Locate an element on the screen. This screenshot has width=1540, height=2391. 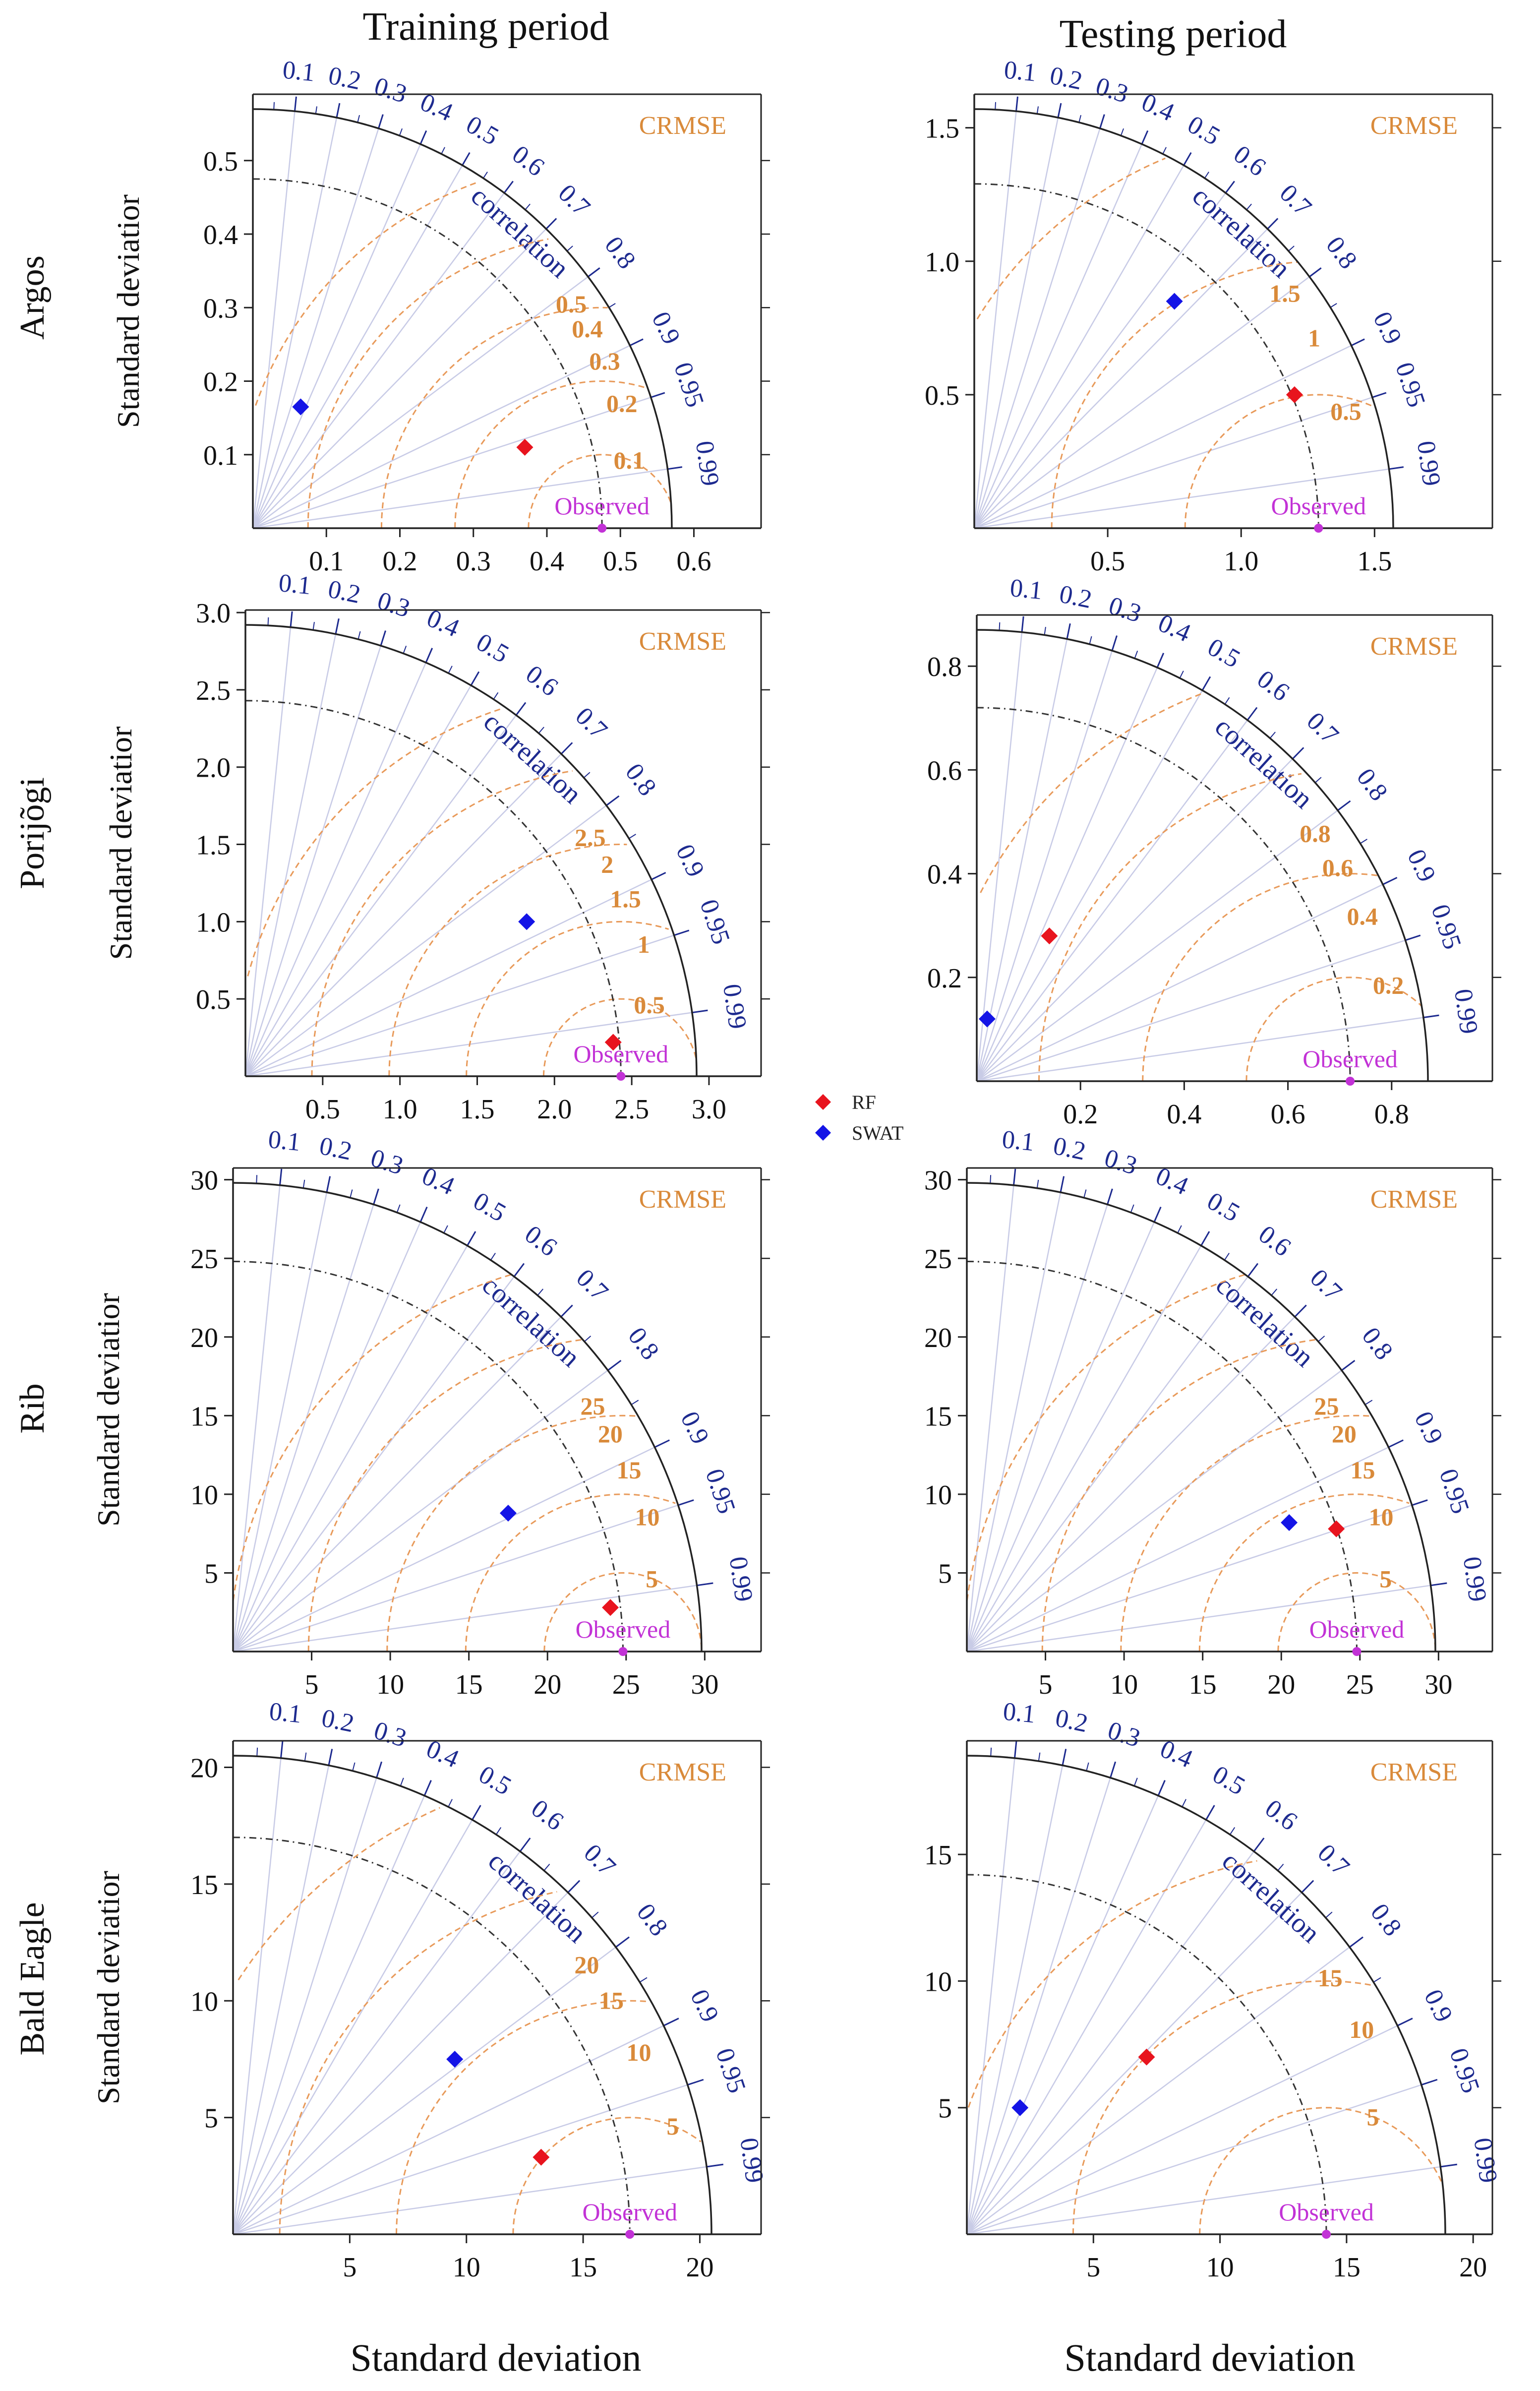
x-tick-label: 1.0 is located at coordinates (1241, 561).